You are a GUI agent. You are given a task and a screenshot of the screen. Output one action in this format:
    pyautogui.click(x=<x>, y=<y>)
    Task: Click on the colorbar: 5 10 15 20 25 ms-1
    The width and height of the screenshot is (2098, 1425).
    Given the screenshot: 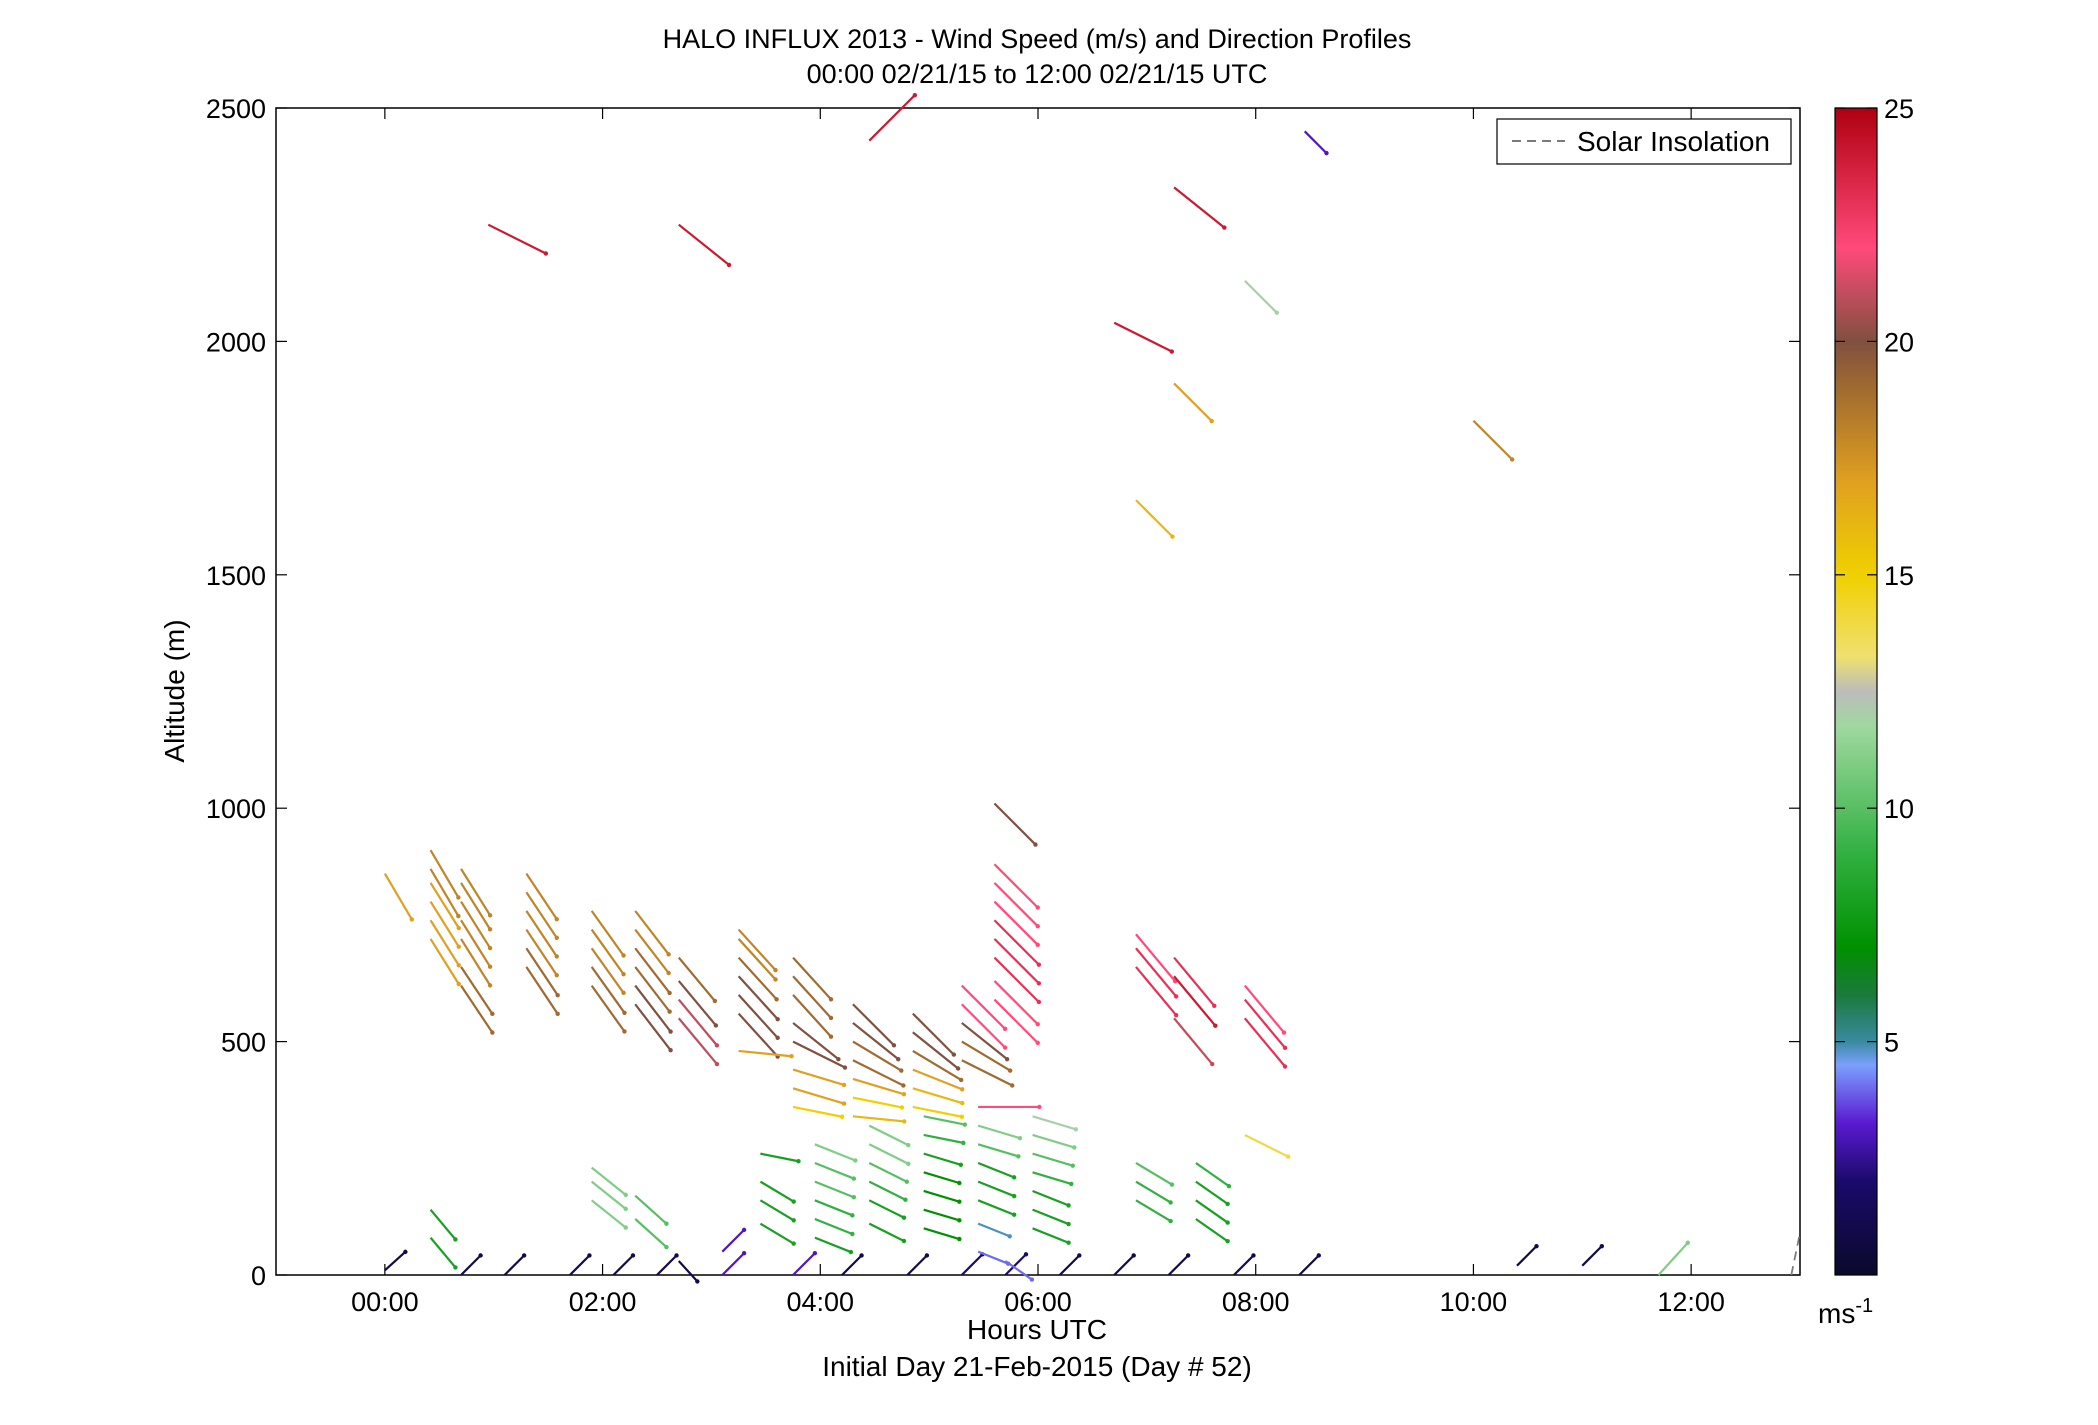 What is the action you would take?
    pyautogui.click(x=1866, y=711)
    